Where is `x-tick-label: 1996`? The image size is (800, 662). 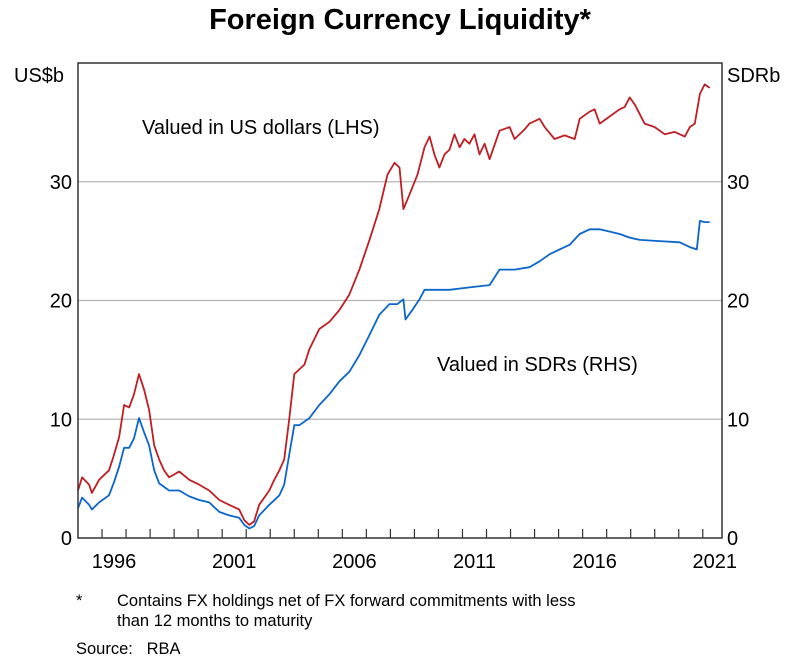
x-tick-label: 1996 is located at coordinates (114, 562).